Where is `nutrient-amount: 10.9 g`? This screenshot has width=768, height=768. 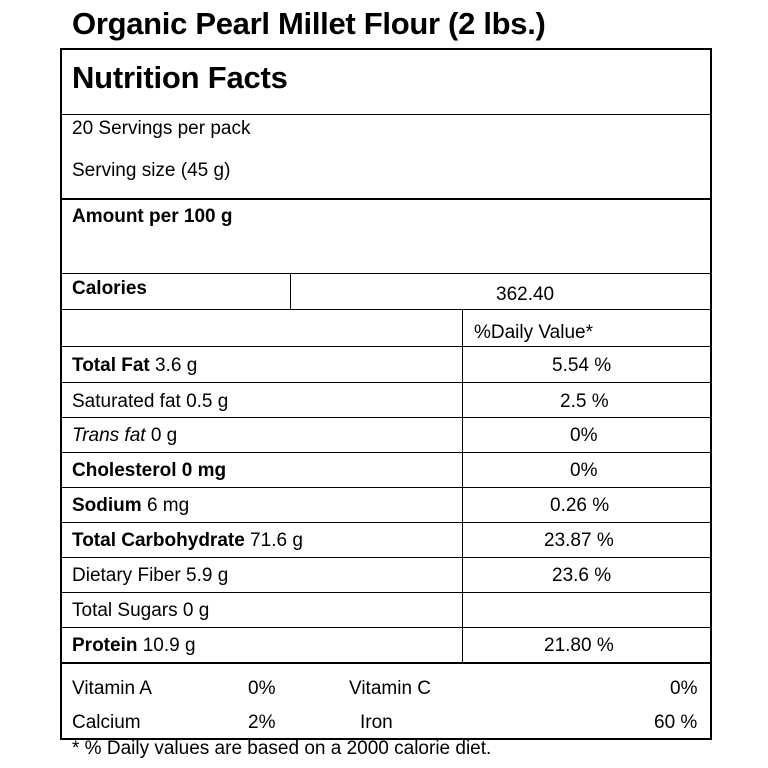 nutrient-amount: 10.9 g is located at coordinates (166, 645).